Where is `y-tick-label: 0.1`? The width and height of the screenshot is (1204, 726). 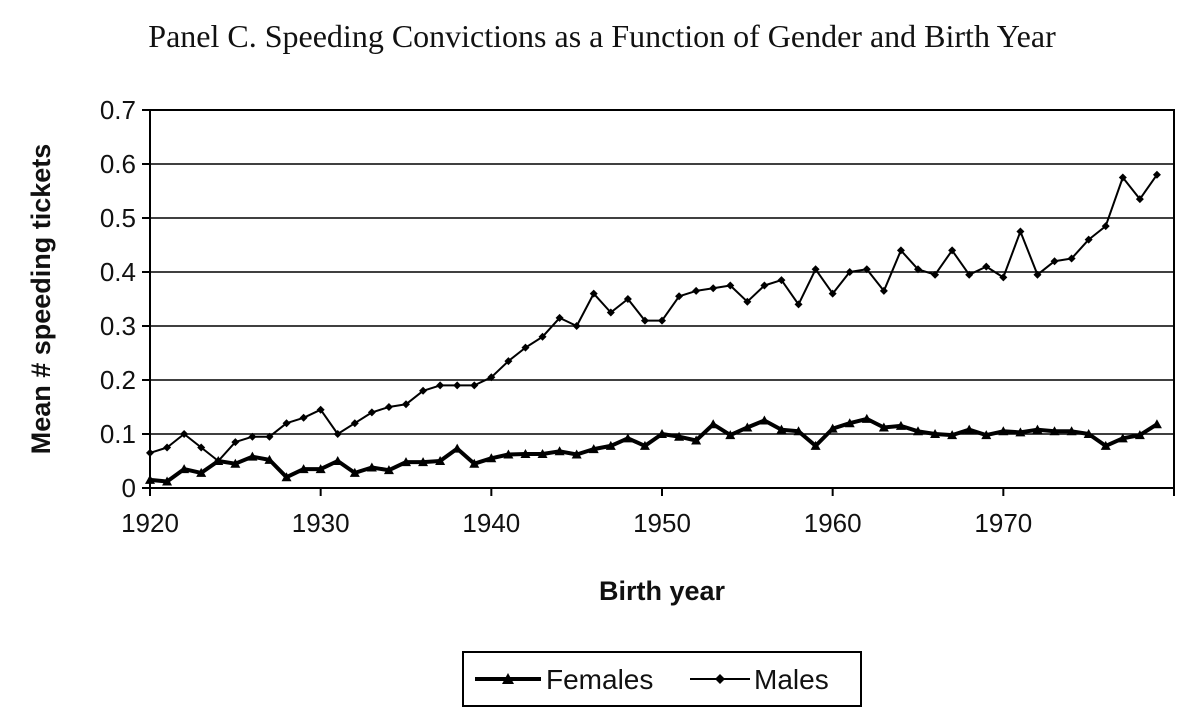
y-tick-label: 0.1 is located at coordinates (118, 434).